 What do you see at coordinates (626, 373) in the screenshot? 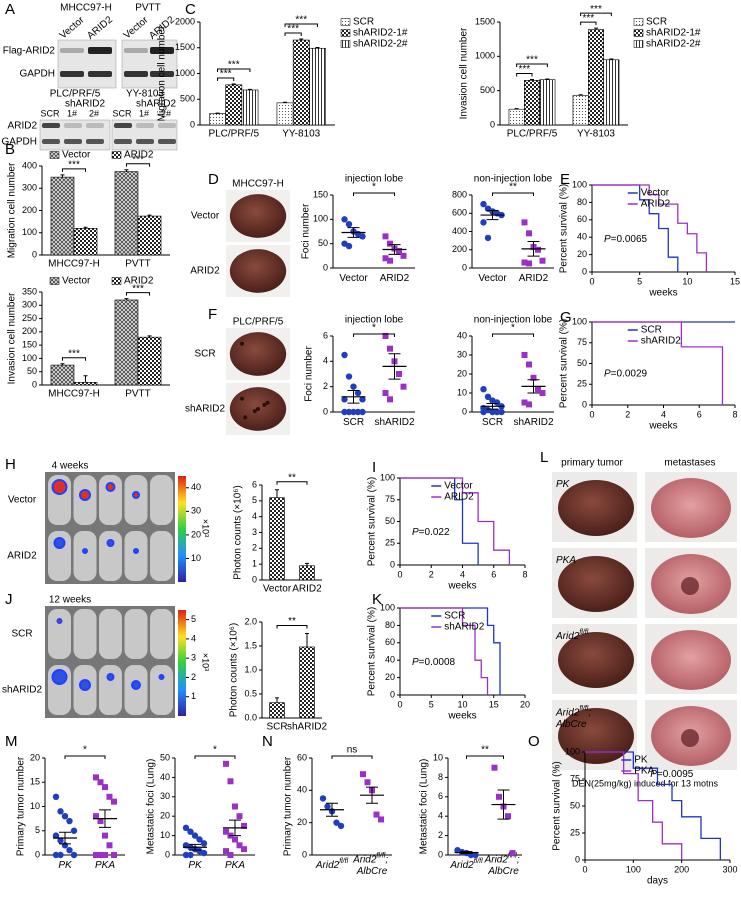
I see `p-value: P=0.0029` at bounding box center [626, 373].